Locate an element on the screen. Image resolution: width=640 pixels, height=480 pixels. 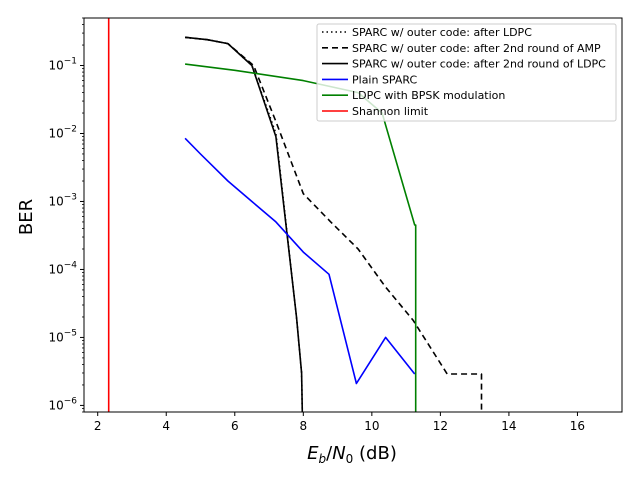
x-axis-var-sub: b is located at coordinates (323, 459).